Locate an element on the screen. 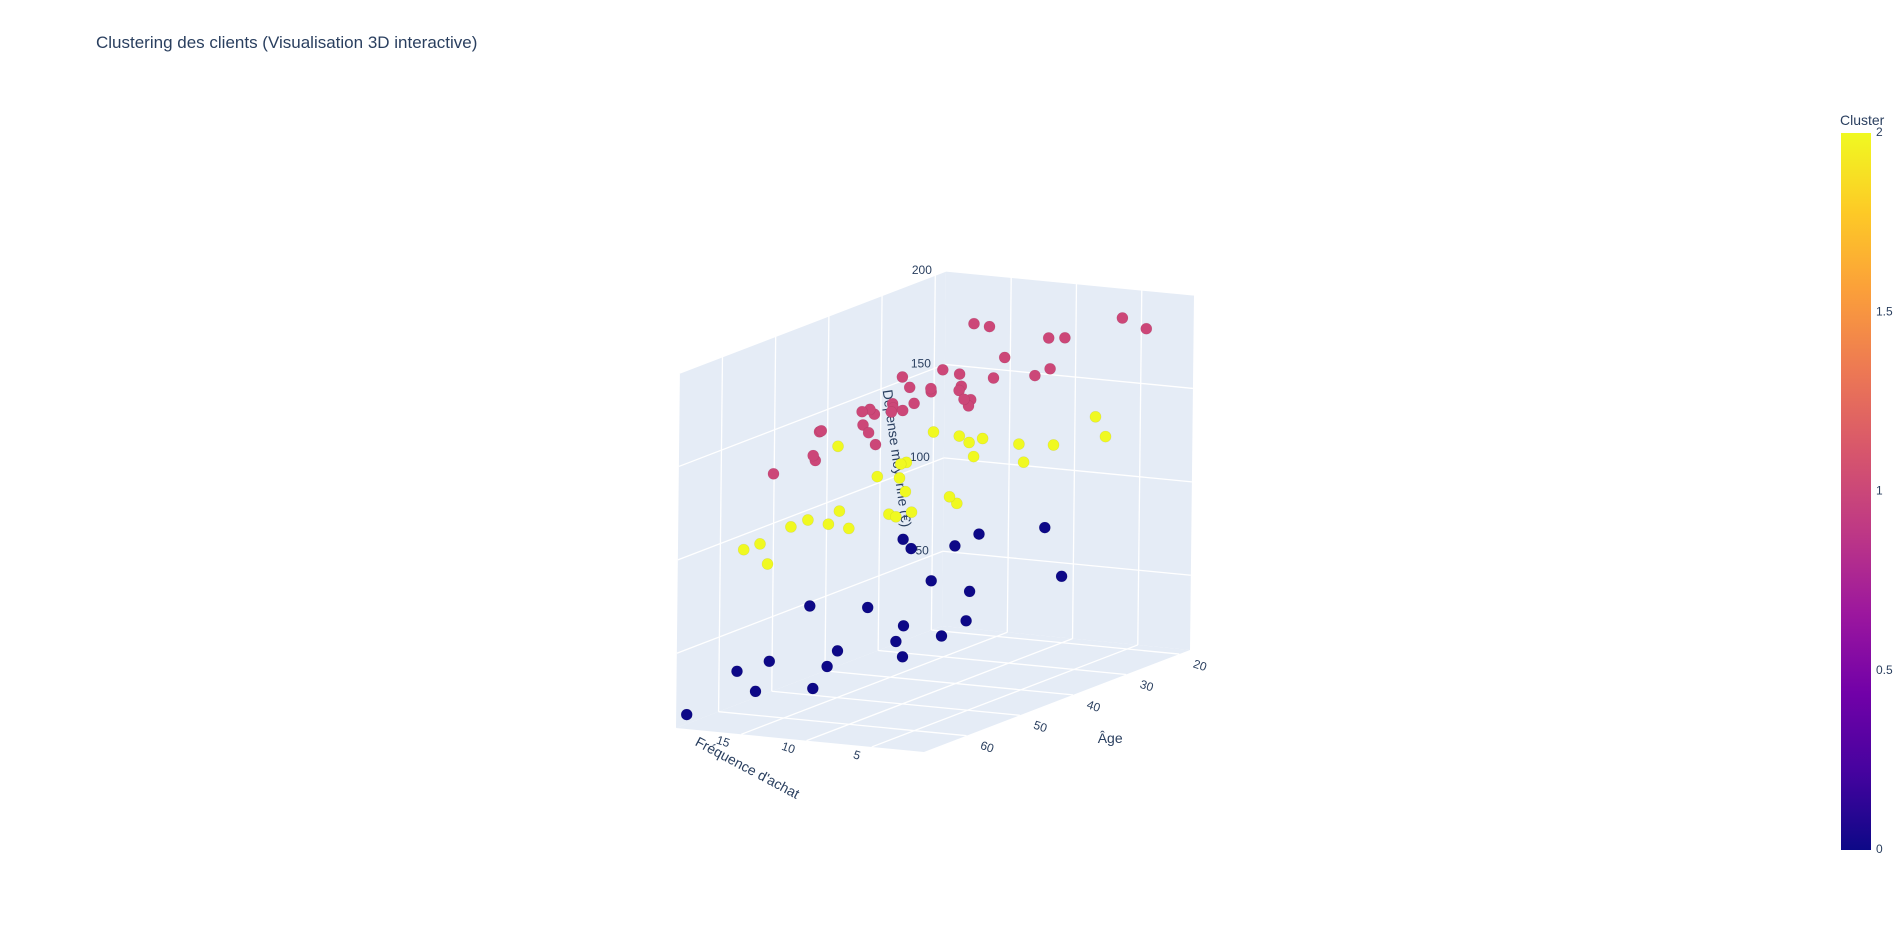 Image resolution: width=1904 pixels, height=937 pixels. colorbar-ticks: 0 0.5 1 1.5 2 is located at coordinates (1884, 490).